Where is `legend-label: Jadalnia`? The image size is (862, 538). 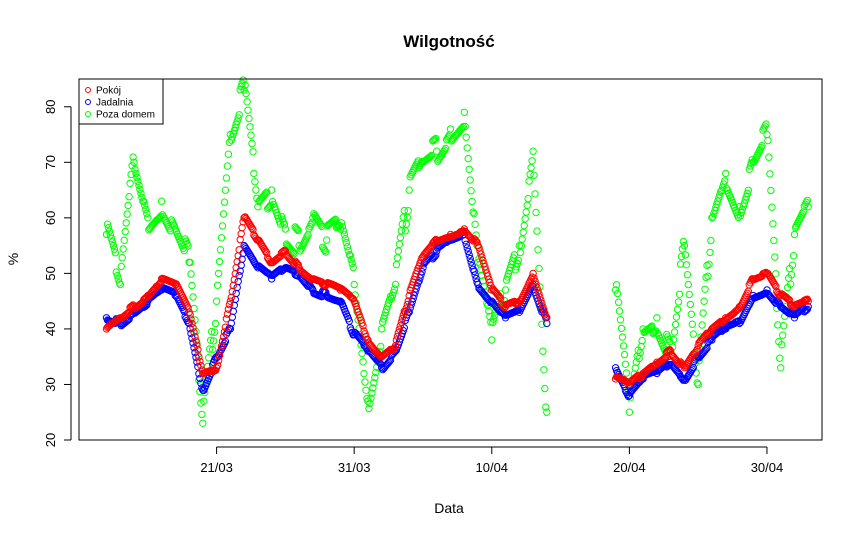 legend-label: Jadalnia is located at coordinates (115, 103).